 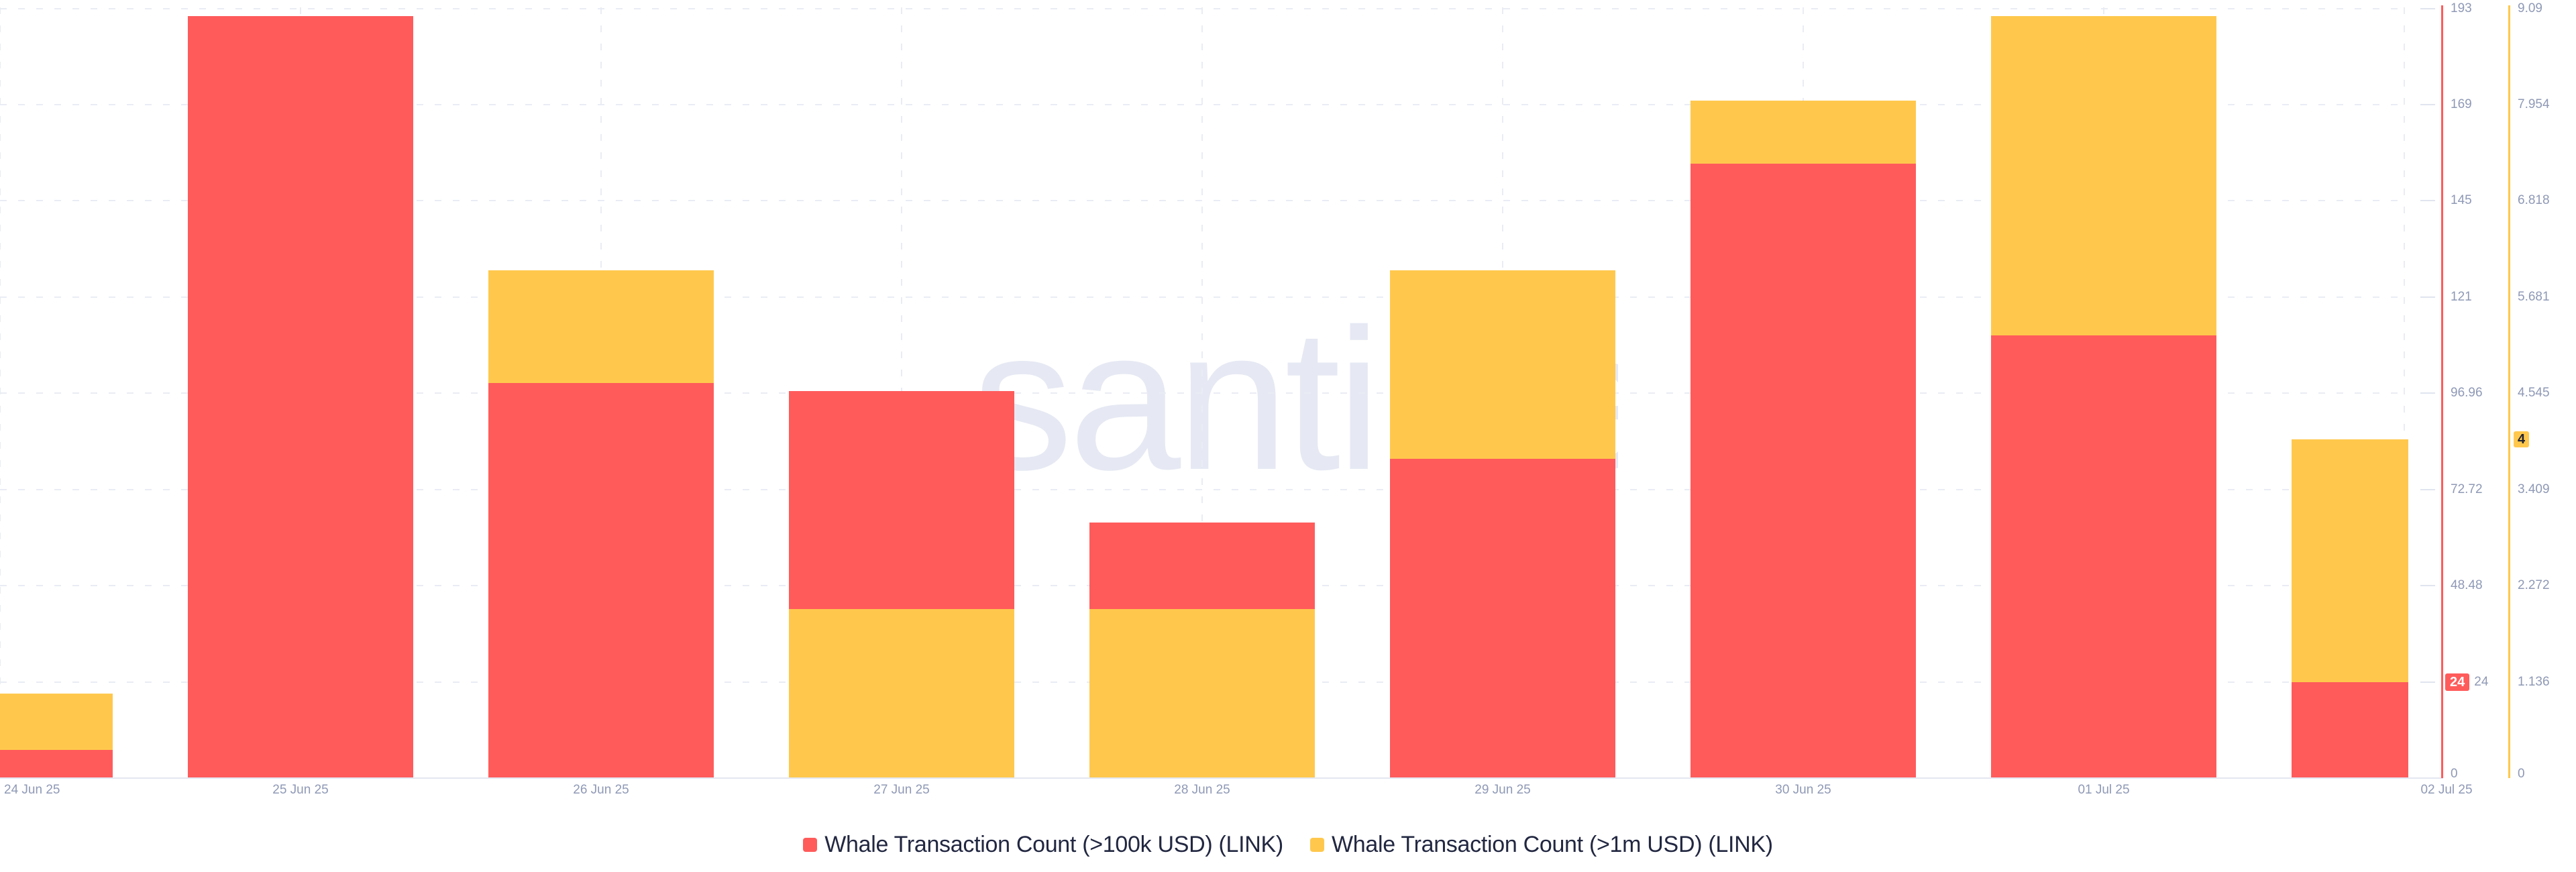 I want to click on x-axis-label: 27 Jun 25, so click(x=901, y=790).